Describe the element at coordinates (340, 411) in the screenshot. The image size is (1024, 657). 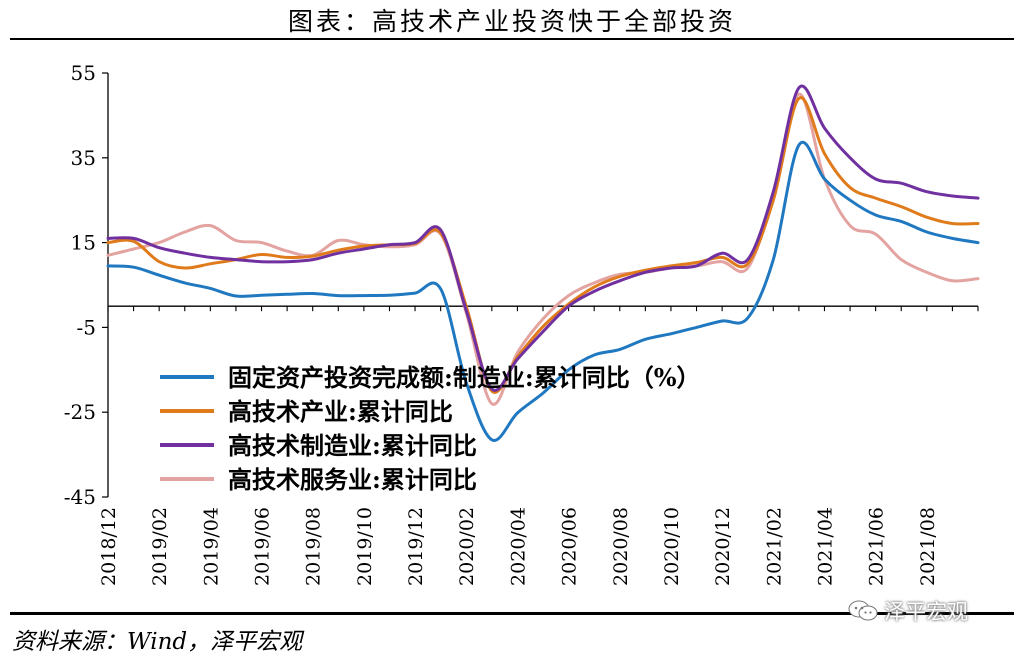
I see `legend-label-1: 高技术产业:累计同比` at that location.